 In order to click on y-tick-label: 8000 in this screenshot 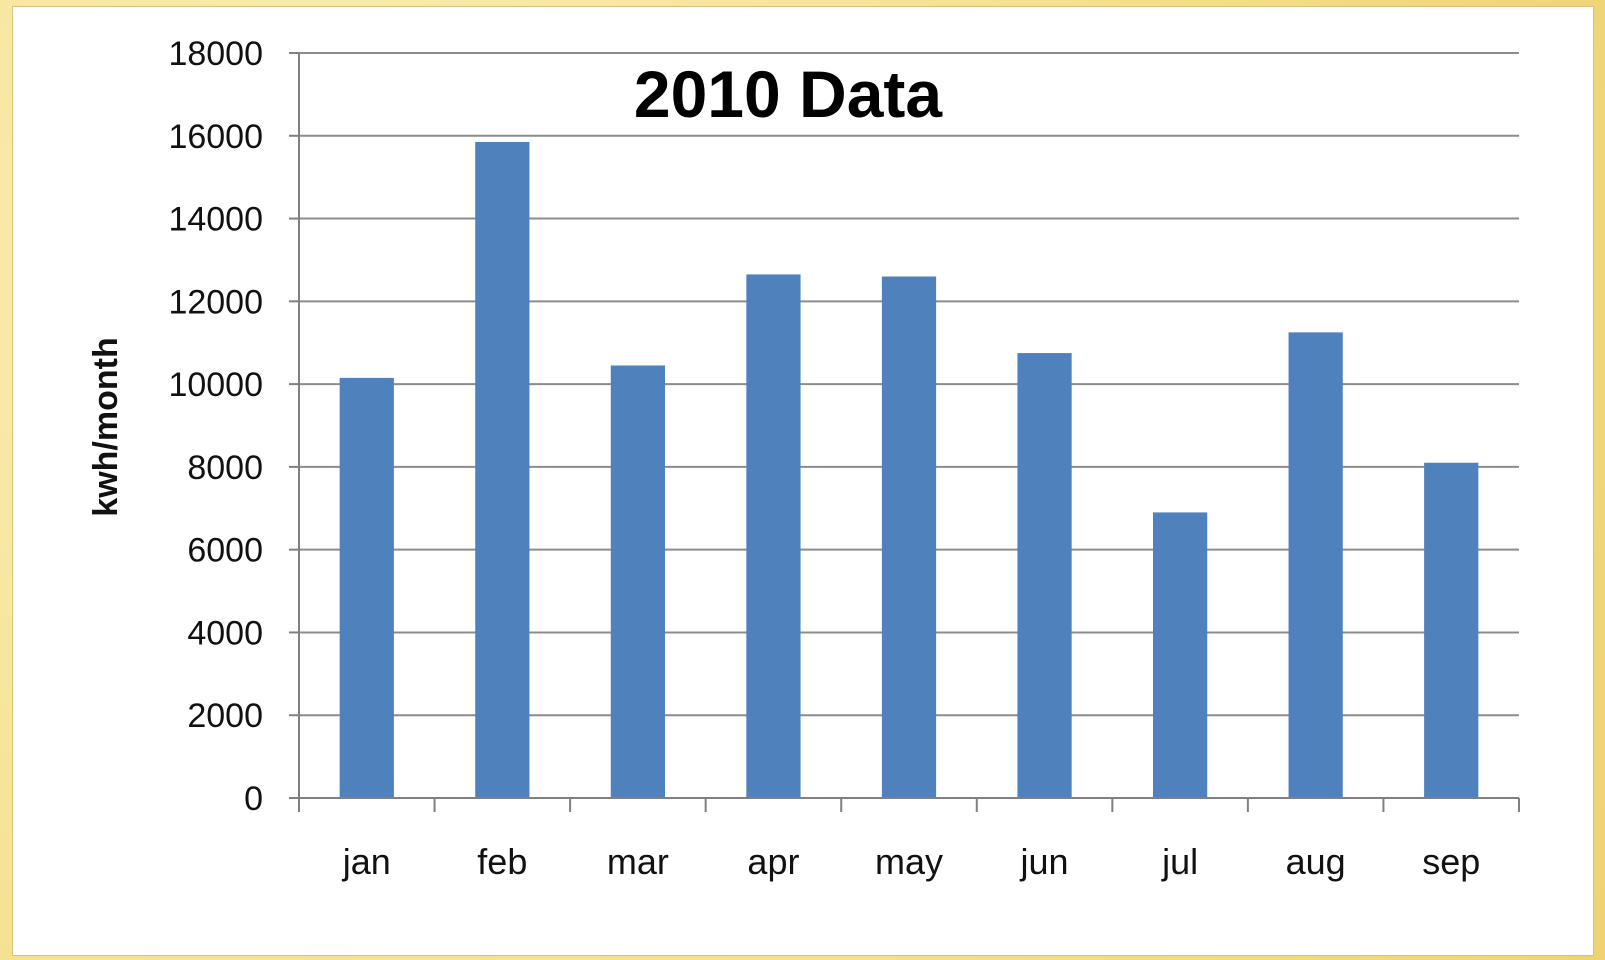, I will do `click(225, 468)`.